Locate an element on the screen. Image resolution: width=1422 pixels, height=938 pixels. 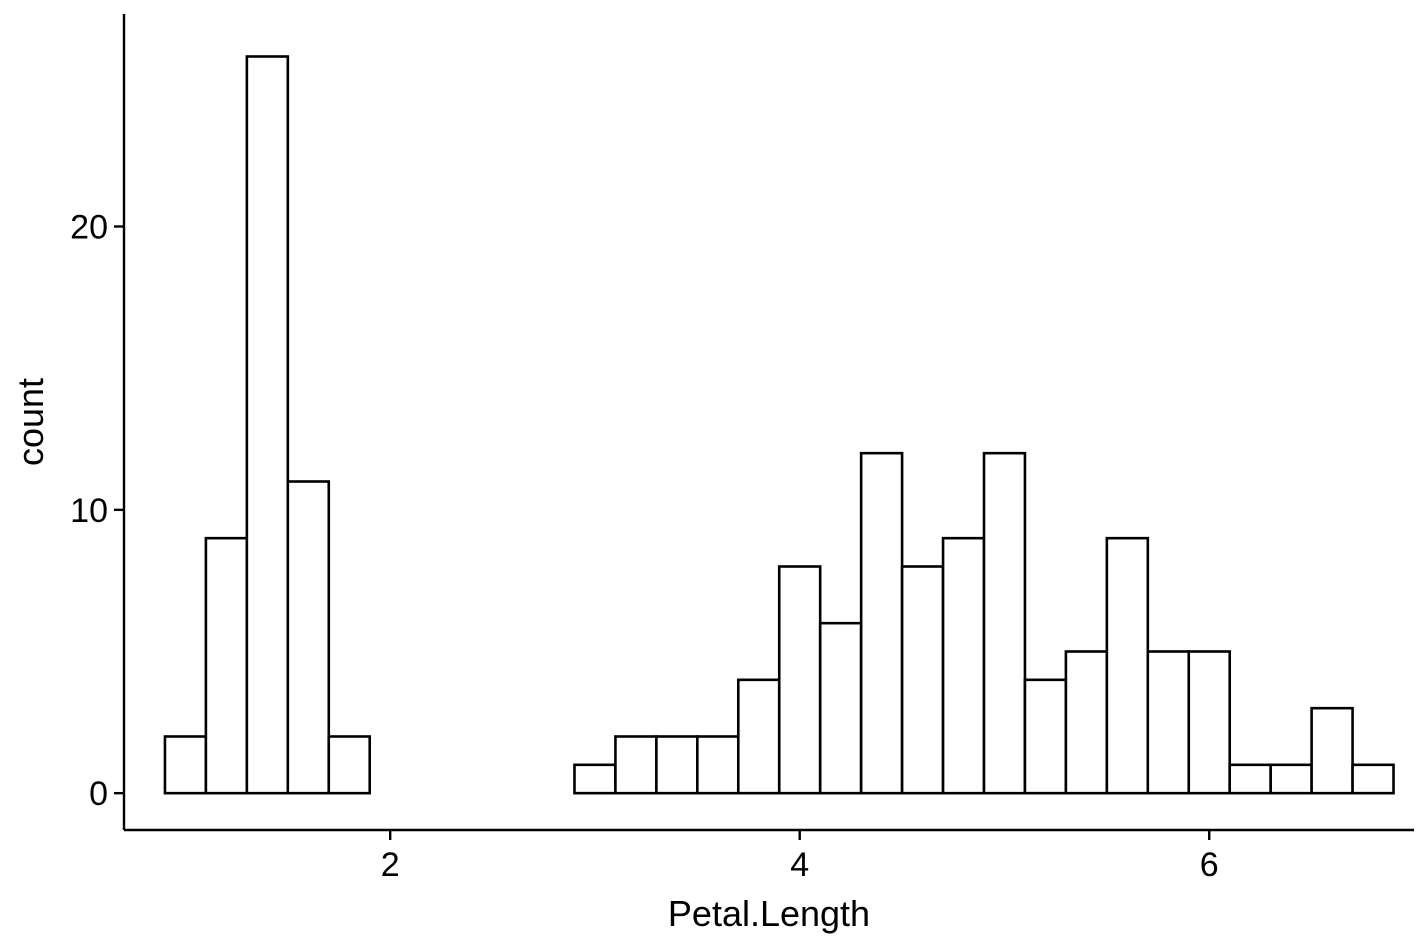
y-axis-title: count is located at coordinates (30, 422).